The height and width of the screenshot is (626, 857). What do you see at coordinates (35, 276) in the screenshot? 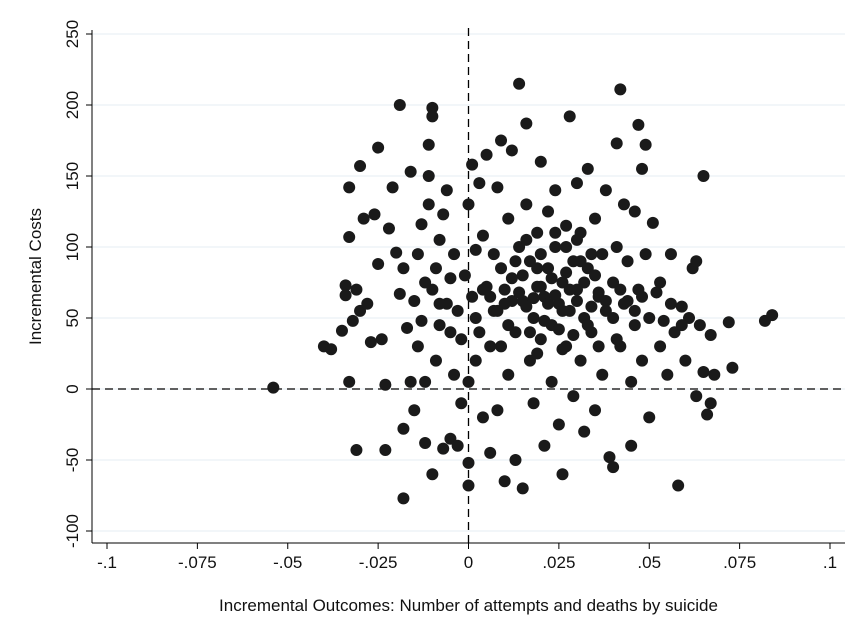
I see `y-axis-title: Incremental Costs` at bounding box center [35, 276].